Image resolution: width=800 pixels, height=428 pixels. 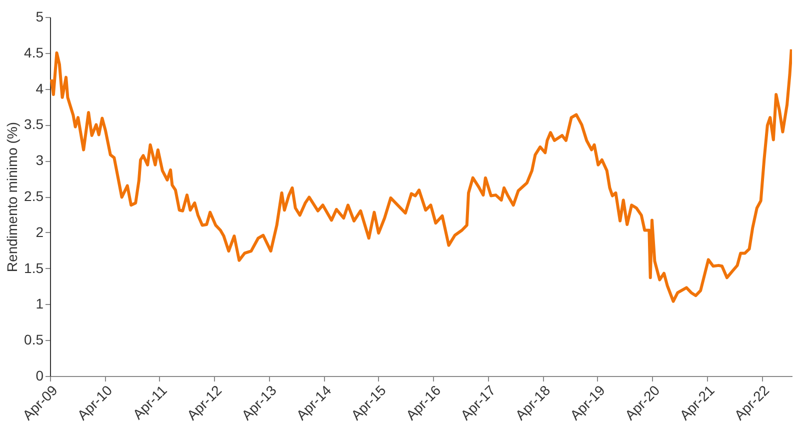 What do you see at coordinates (40, 232) in the screenshot?
I see `y-tick-label: 2` at bounding box center [40, 232].